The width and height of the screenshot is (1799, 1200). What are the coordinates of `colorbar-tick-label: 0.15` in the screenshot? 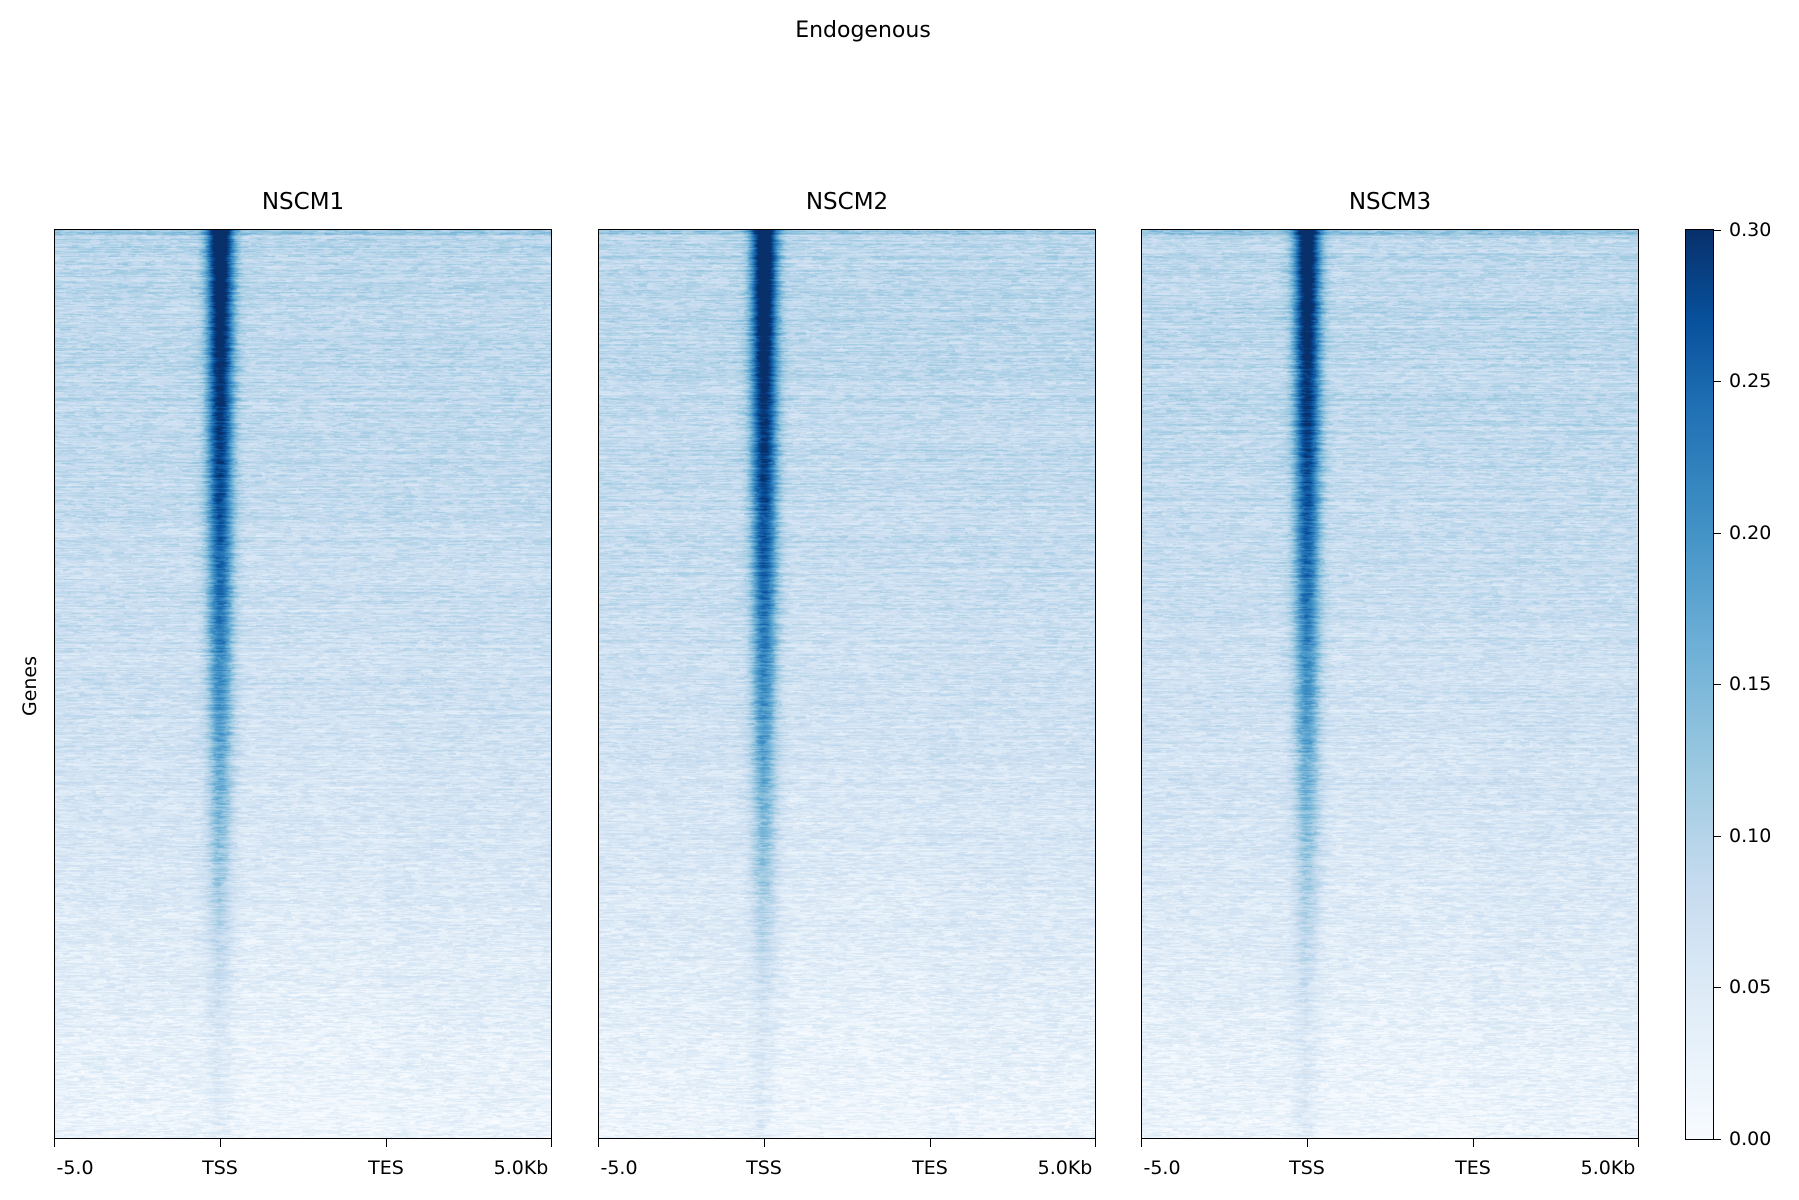 It's located at (1750, 684).